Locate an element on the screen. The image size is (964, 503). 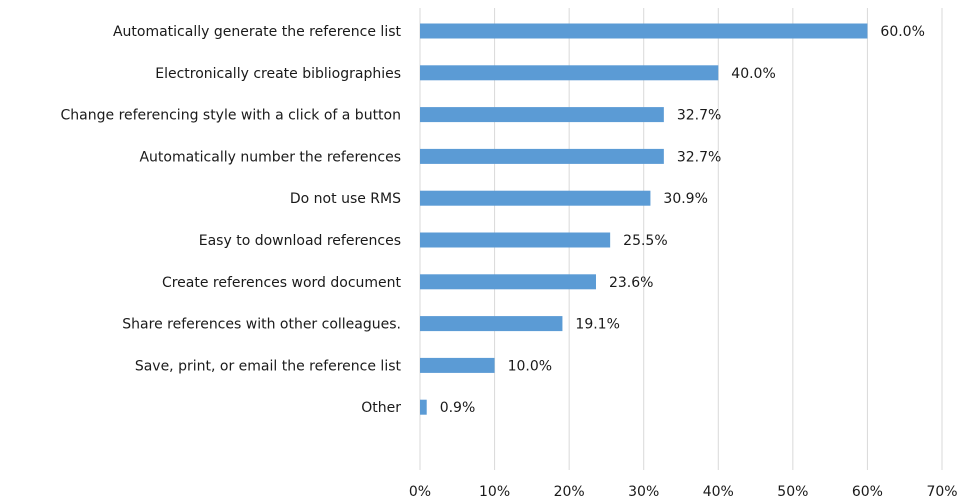
category-label: Easy to download references is located at coordinates (300, 241).